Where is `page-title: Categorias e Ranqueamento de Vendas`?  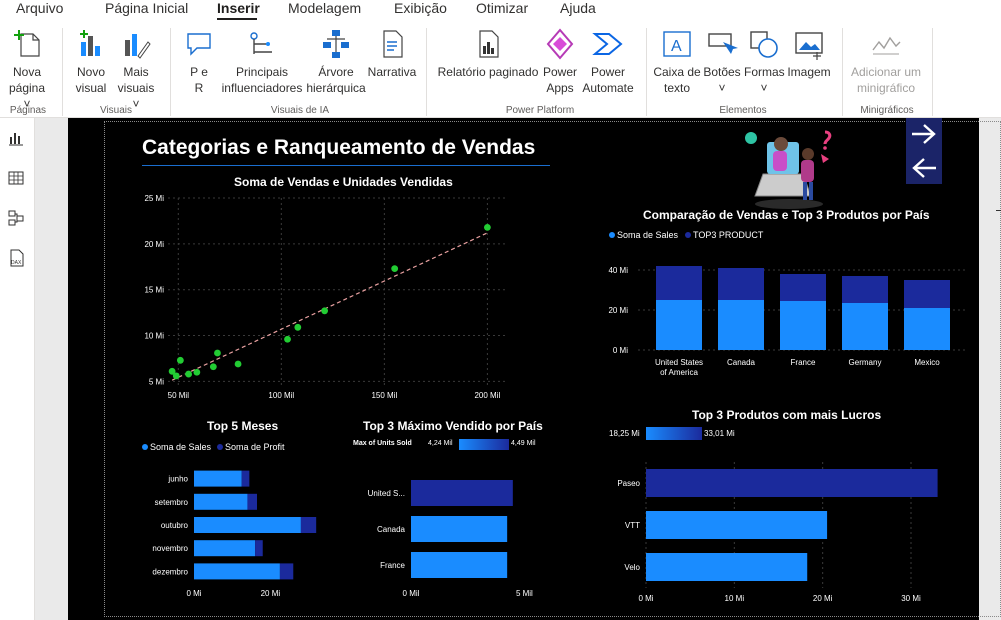 page-title: Categorias e Ranqueamento de Vendas is located at coordinates (339, 147).